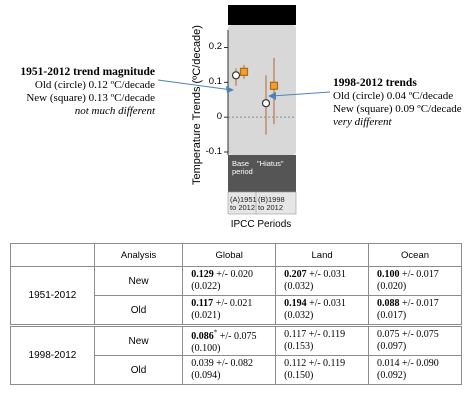  I want to click on right-annotation-title: 1998-2012 trends, so click(375, 83).